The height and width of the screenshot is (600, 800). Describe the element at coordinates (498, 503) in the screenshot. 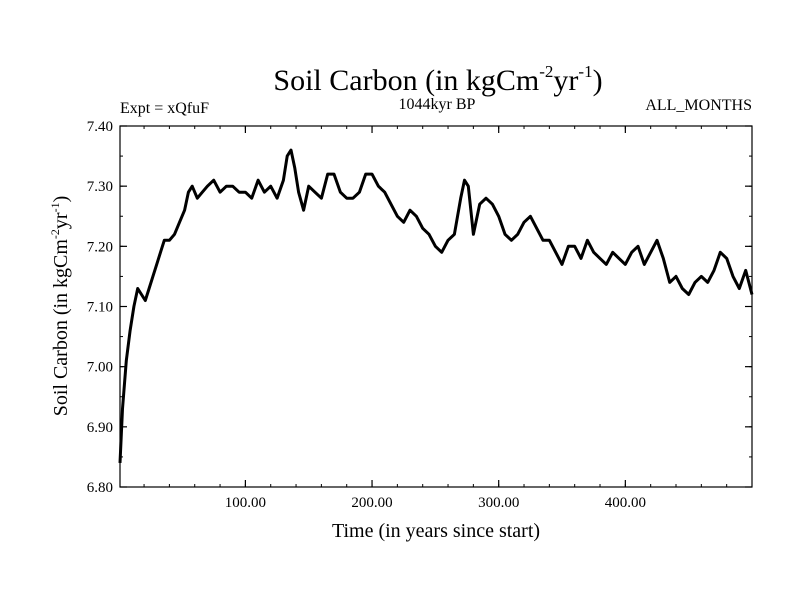

I see `x-tick-label: 300.00` at that location.